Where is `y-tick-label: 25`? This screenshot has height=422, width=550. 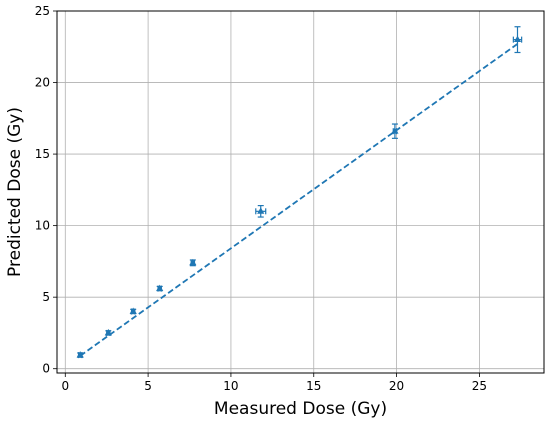
y-tick-label: 25 is located at coordinates (42, 11).